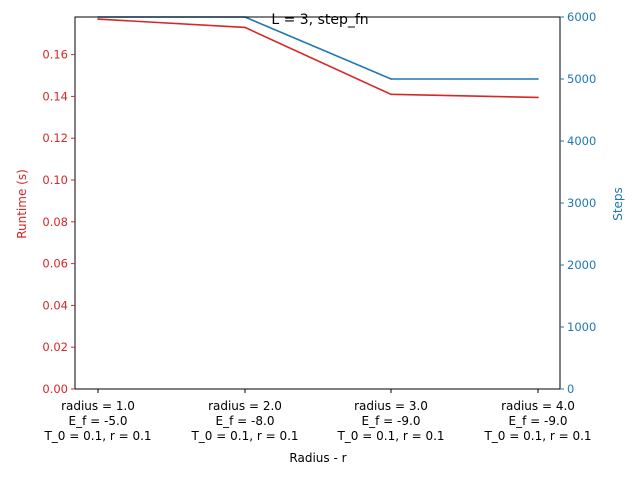  What do you see at coordinates (55, 264) in the screenshot?
I see `y-left-tick-label: 0.06` at bounding box center [55, 264].